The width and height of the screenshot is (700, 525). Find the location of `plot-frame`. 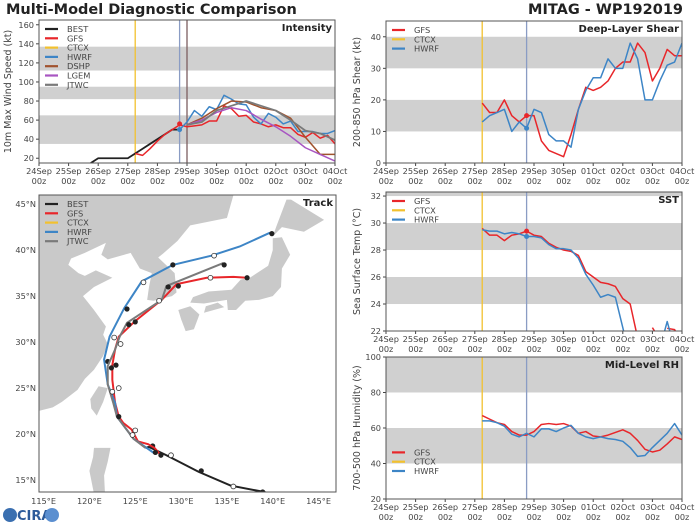

plot-frame is located at coordinates (187, 91).